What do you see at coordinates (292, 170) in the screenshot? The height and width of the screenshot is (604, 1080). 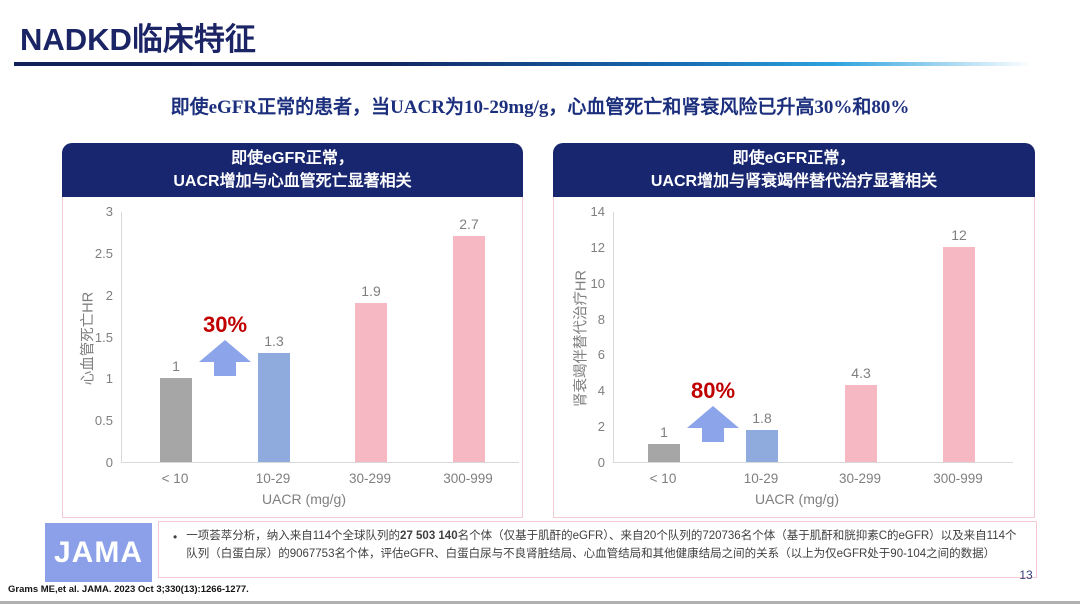 I see `chart-panel-cv-death-header: 即使eGFR正常， UACR增加与心血管死亡显著相关` at bounding box center [292, 170].